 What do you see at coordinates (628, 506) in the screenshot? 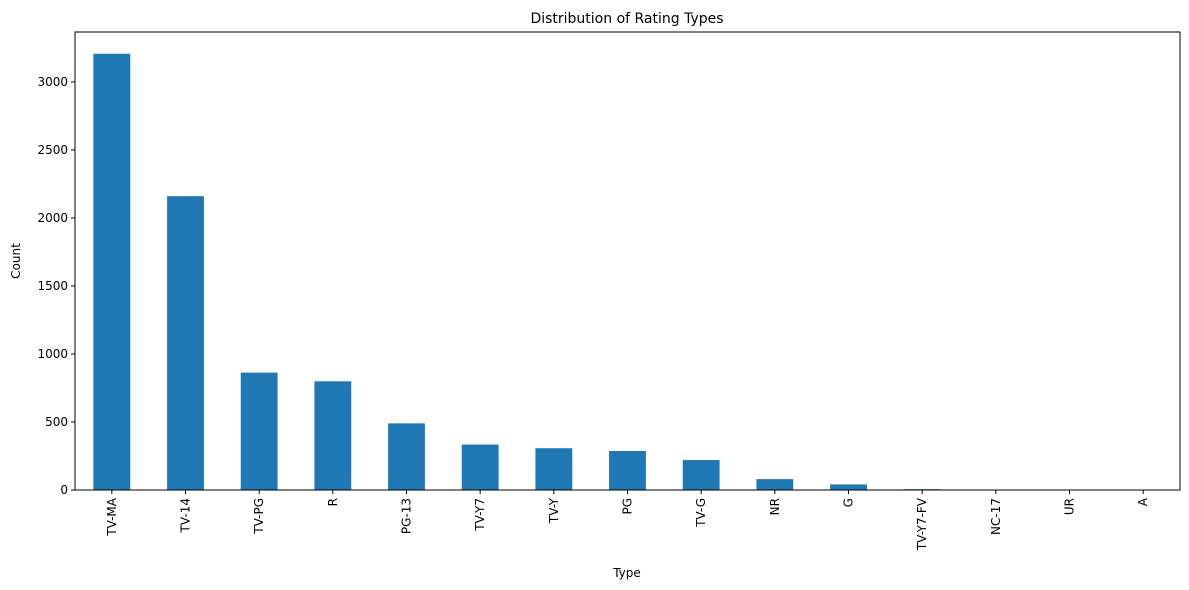
I see `x-tick-label: PG` at bounding box center [628, 506].